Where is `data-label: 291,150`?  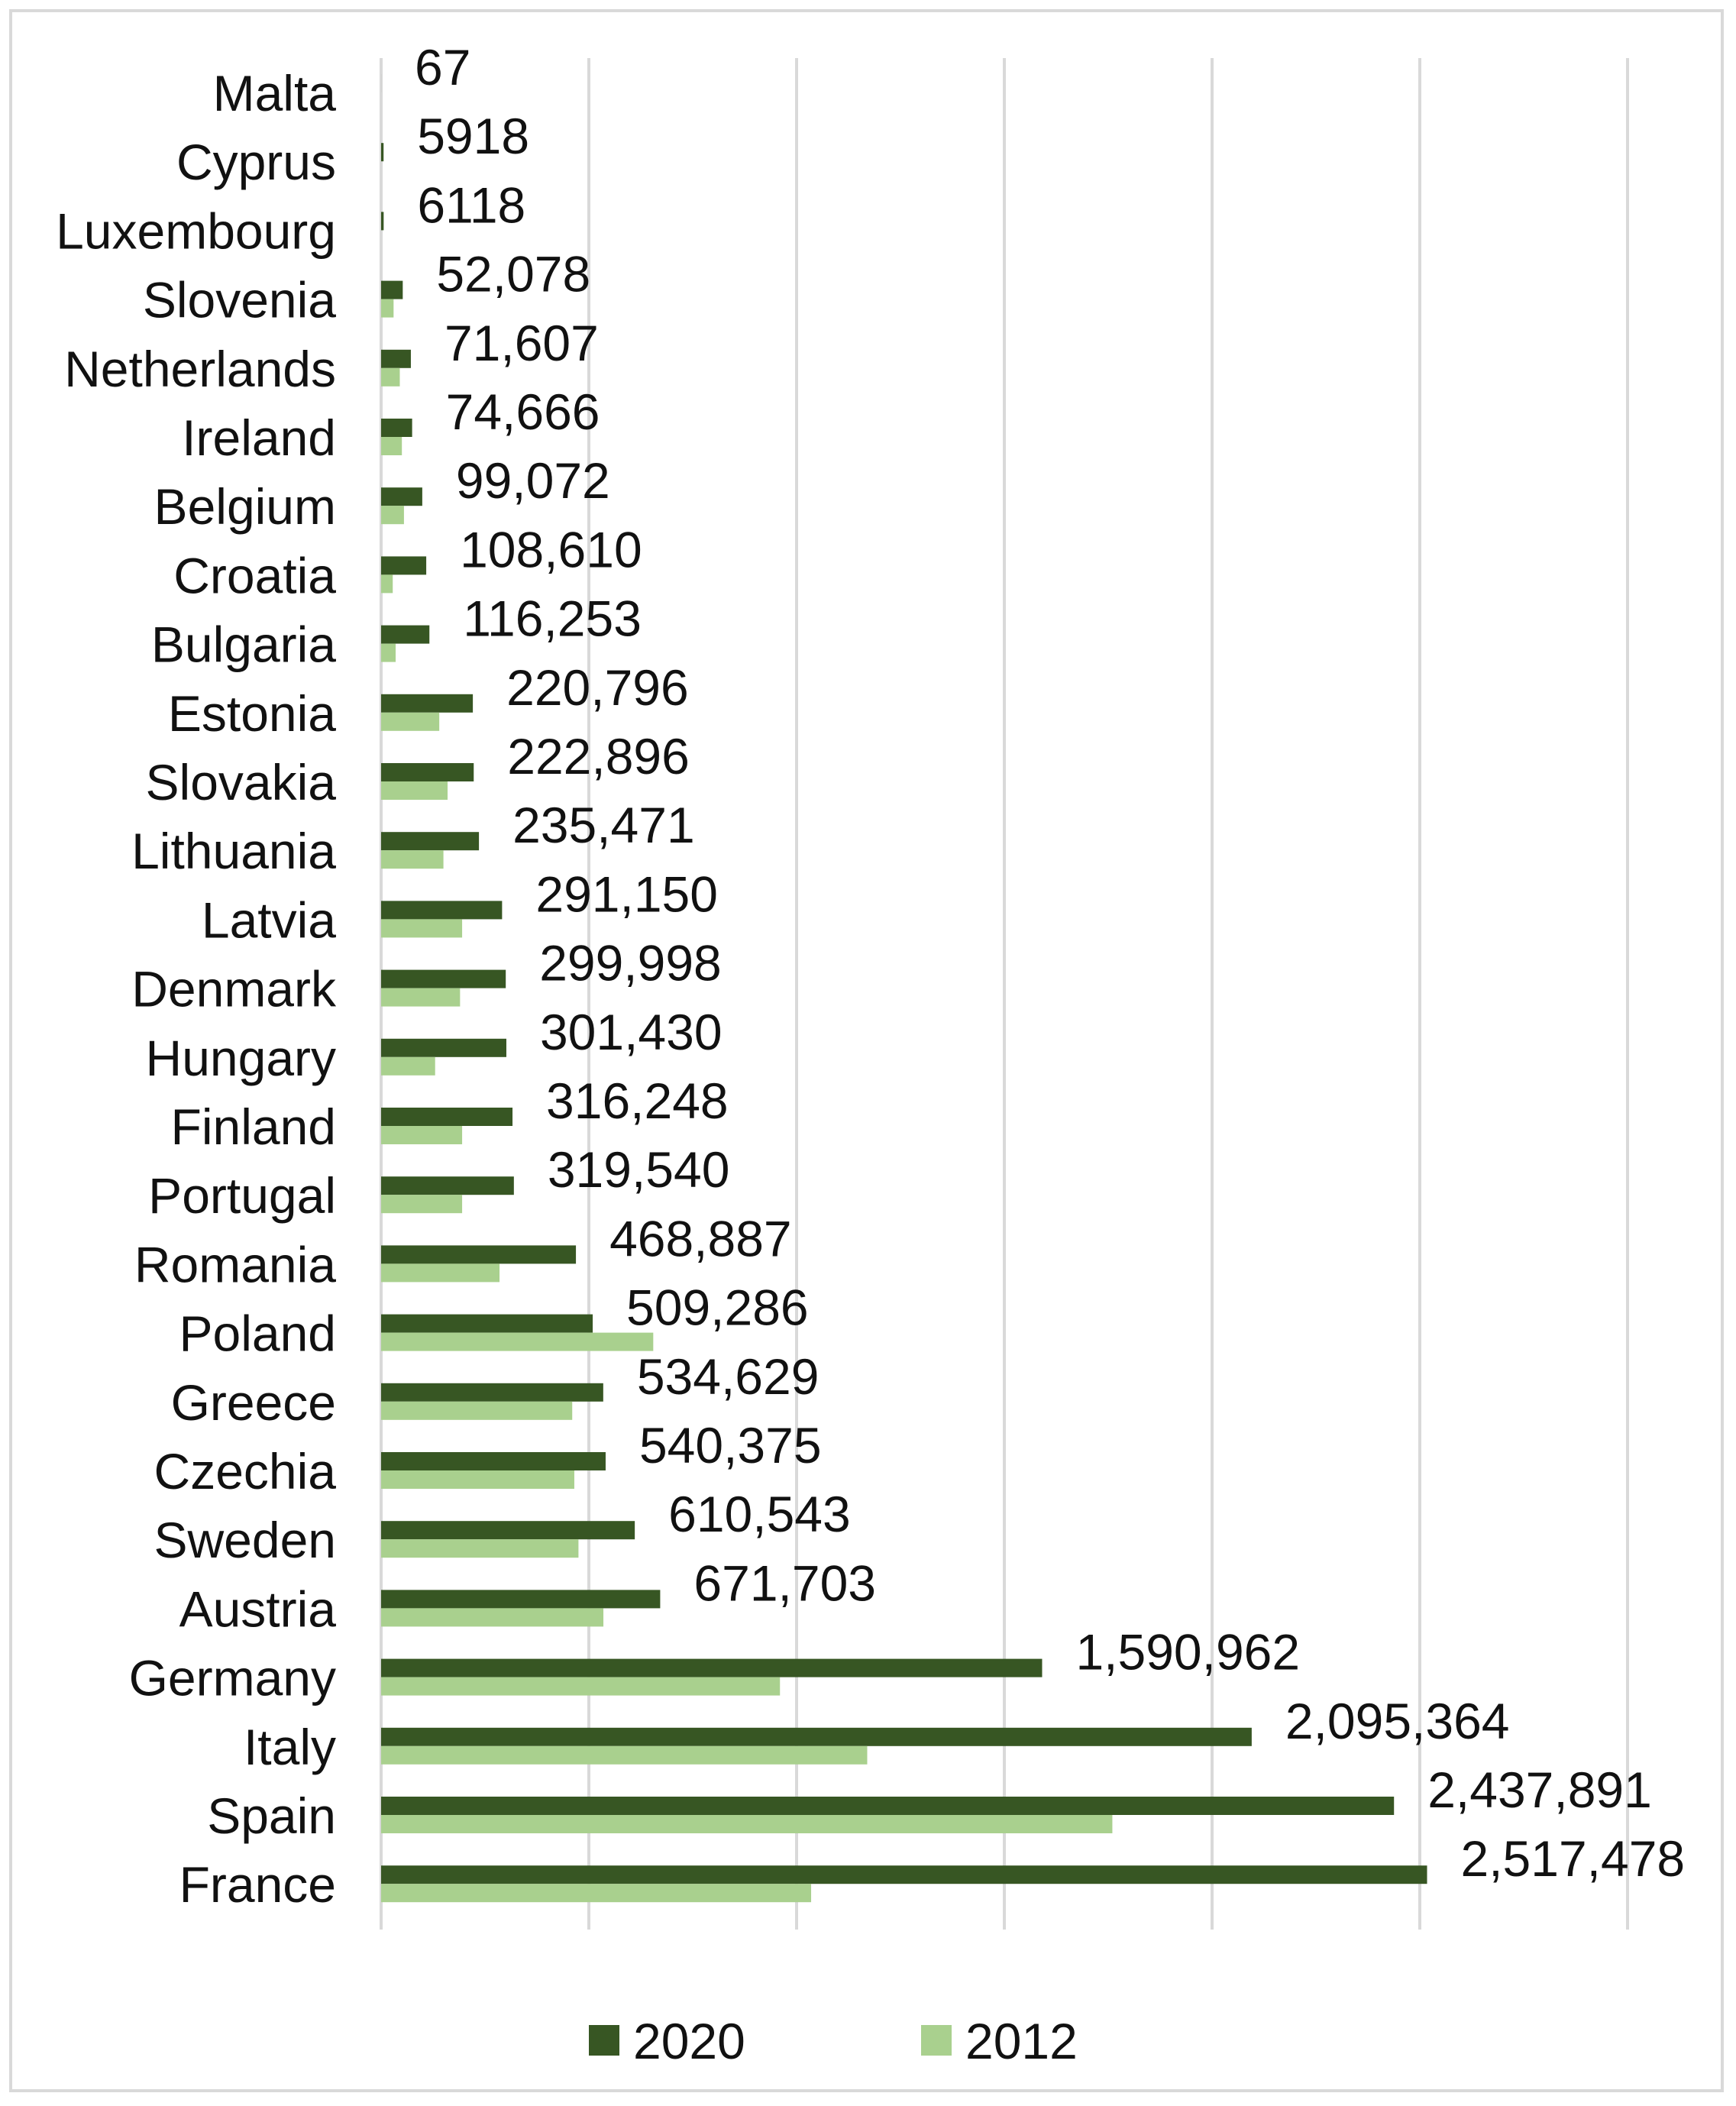 data-label: 291,150 is located at coordinates (626, 893).